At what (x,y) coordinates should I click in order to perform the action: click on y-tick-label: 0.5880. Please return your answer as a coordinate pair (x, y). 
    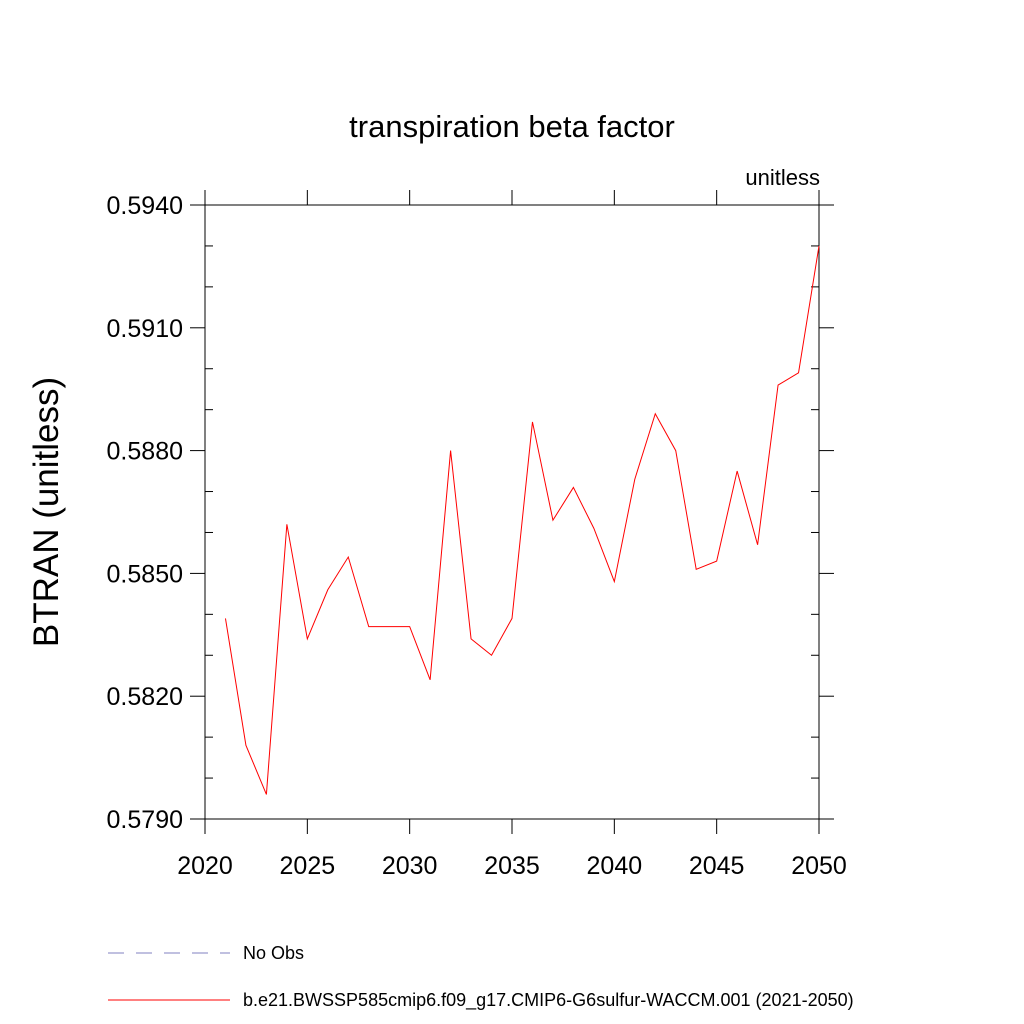
    Looking at the image, I should click on (145, 452).